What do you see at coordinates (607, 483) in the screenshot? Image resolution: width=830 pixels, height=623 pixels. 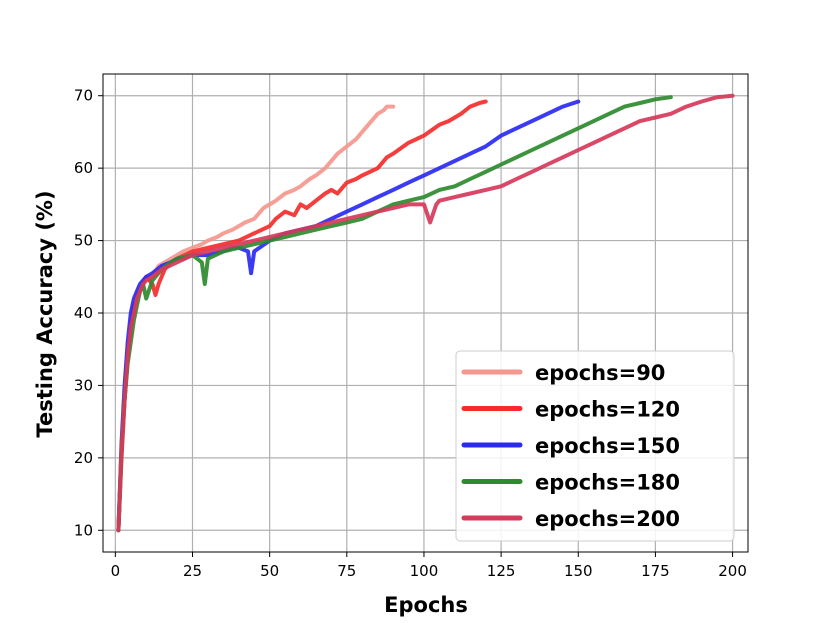 I see `legend-label-4: epochs=180` at bounding box center [607, 483].